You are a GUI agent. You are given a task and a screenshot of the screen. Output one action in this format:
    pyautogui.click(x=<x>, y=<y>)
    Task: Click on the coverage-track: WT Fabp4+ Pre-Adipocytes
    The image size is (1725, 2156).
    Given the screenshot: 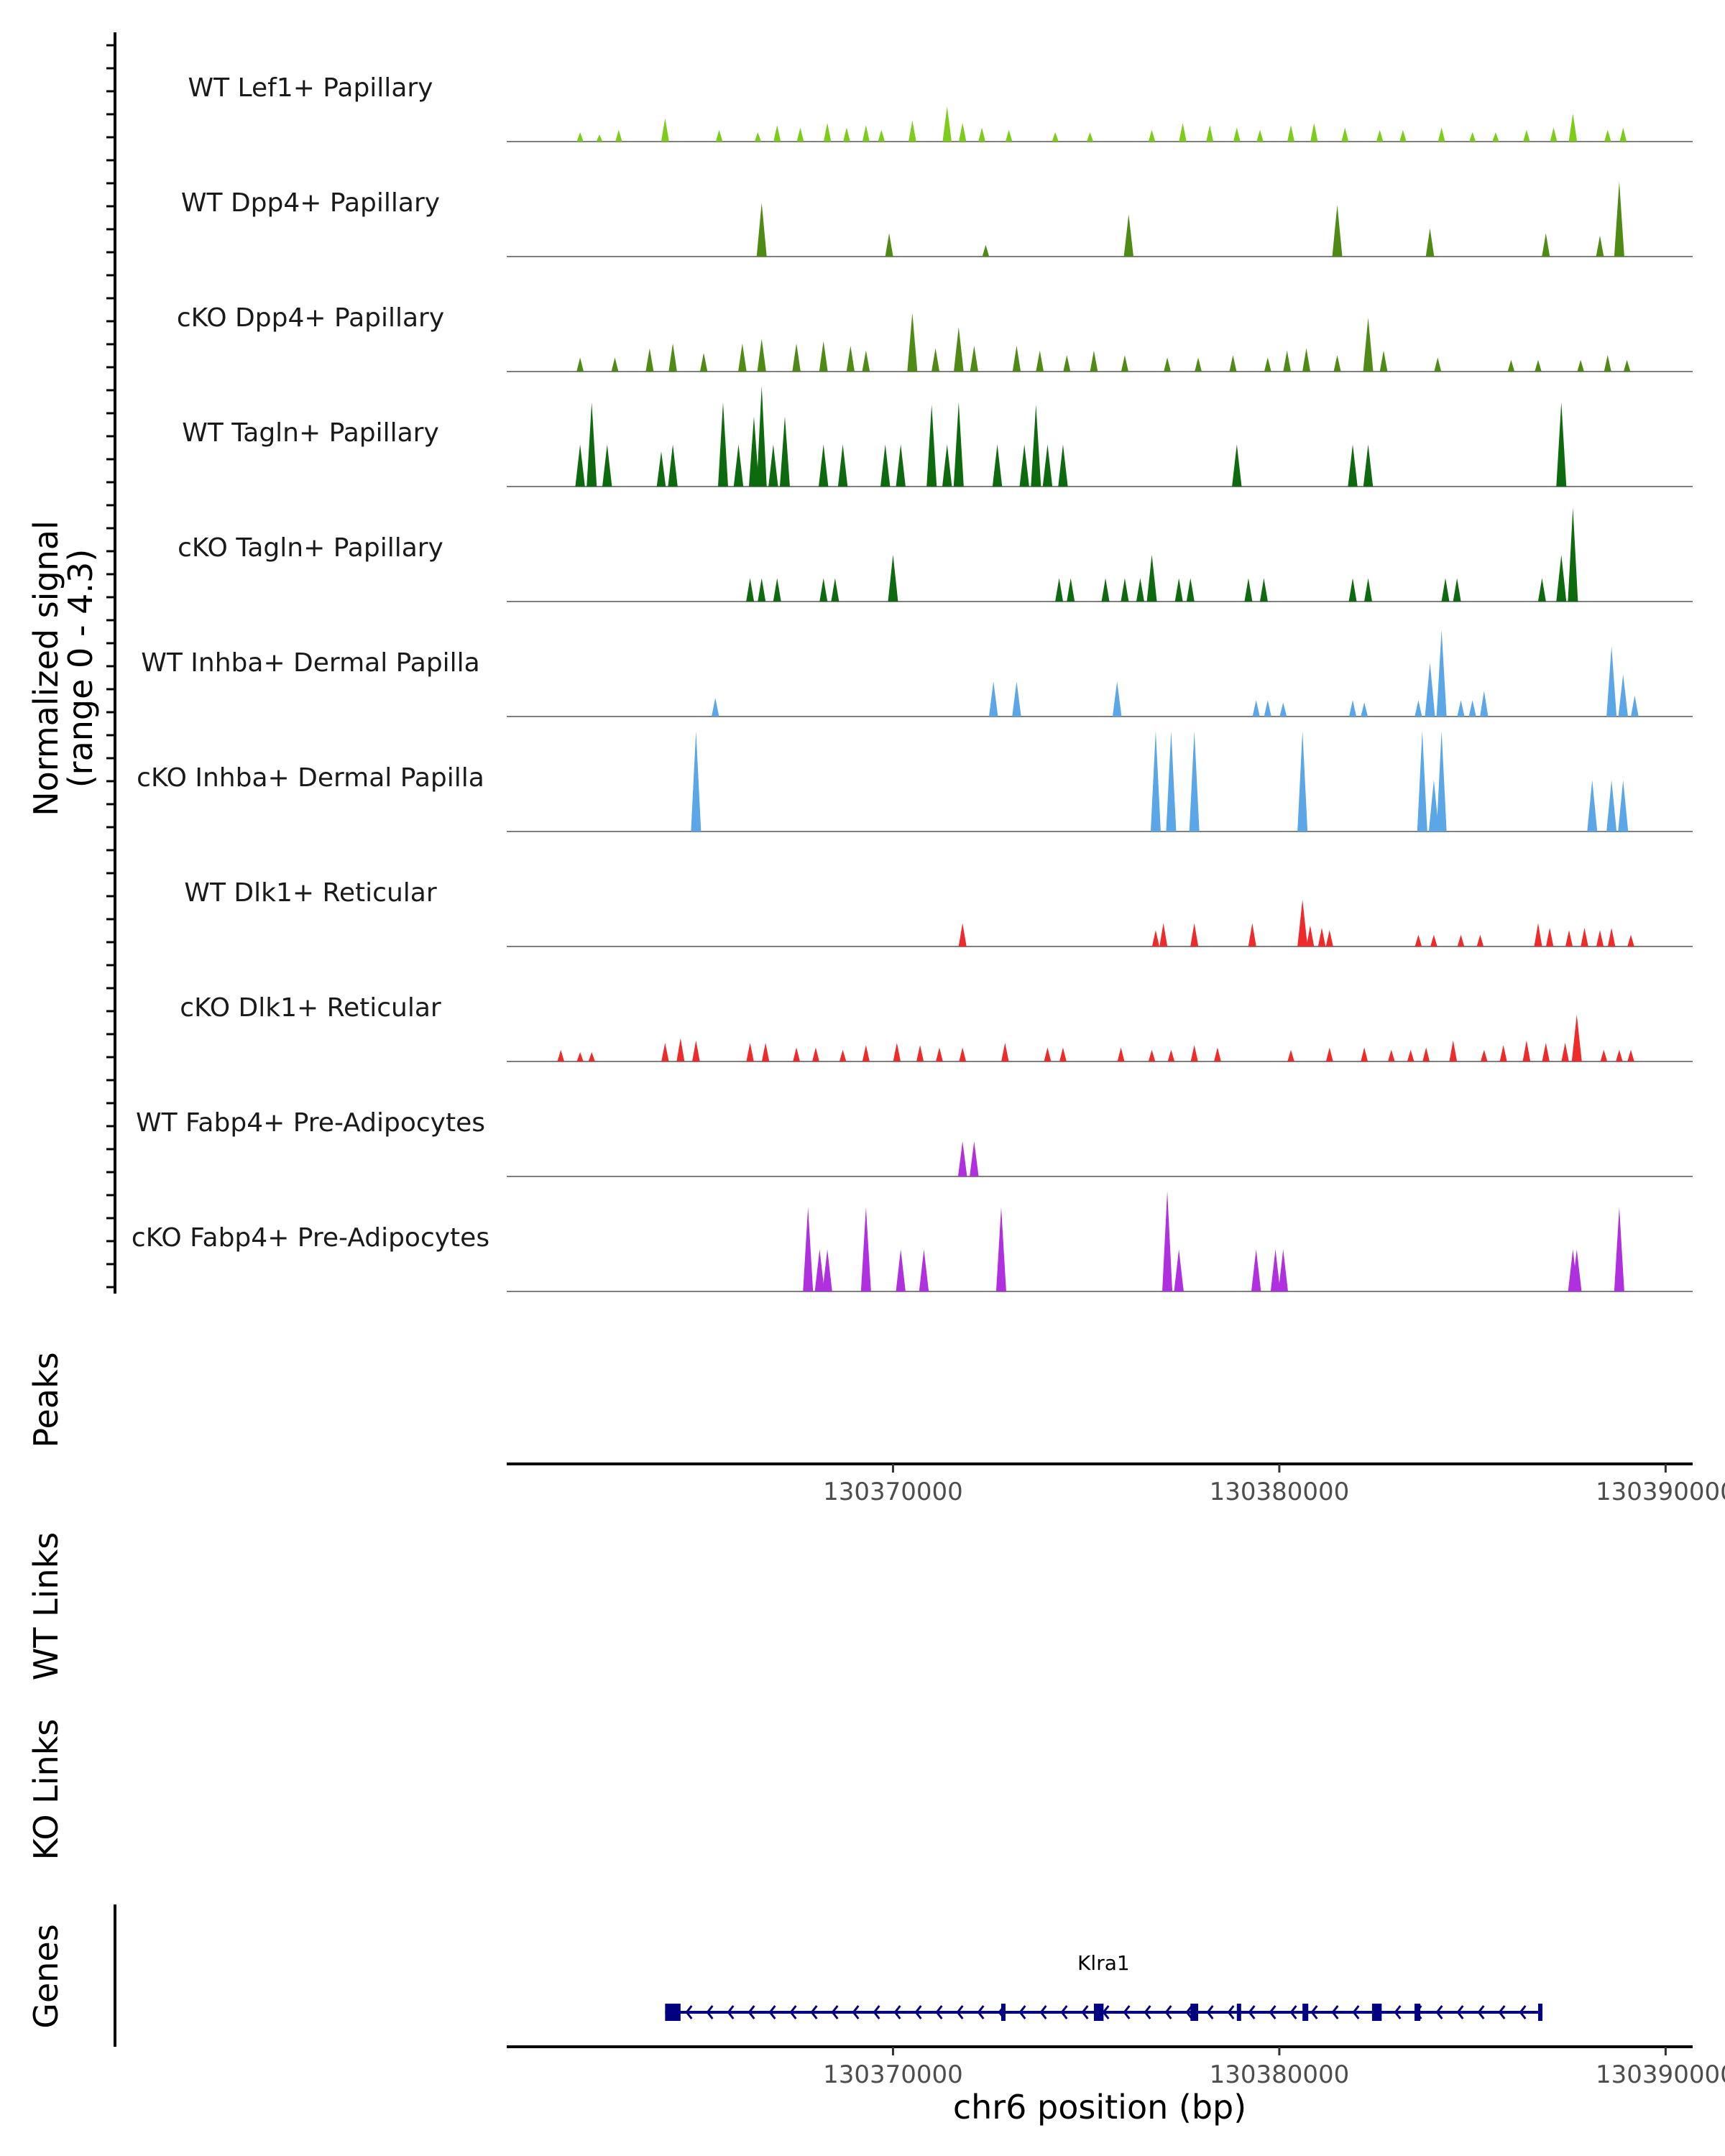 What is the action you would take?
    pyautogui.click(x=914, y=1143)
    